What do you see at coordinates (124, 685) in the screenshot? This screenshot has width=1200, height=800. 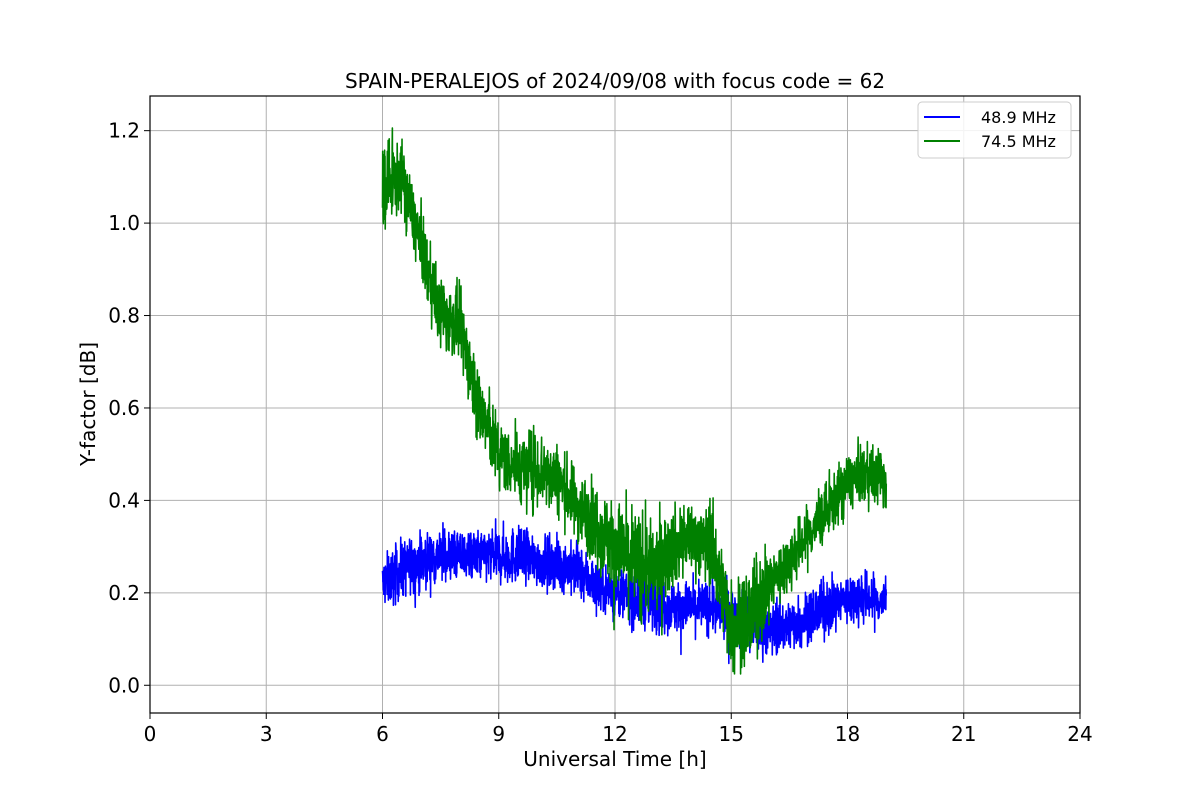 I see `y-tick-label: 0.0` at bounding box center [124, 685].